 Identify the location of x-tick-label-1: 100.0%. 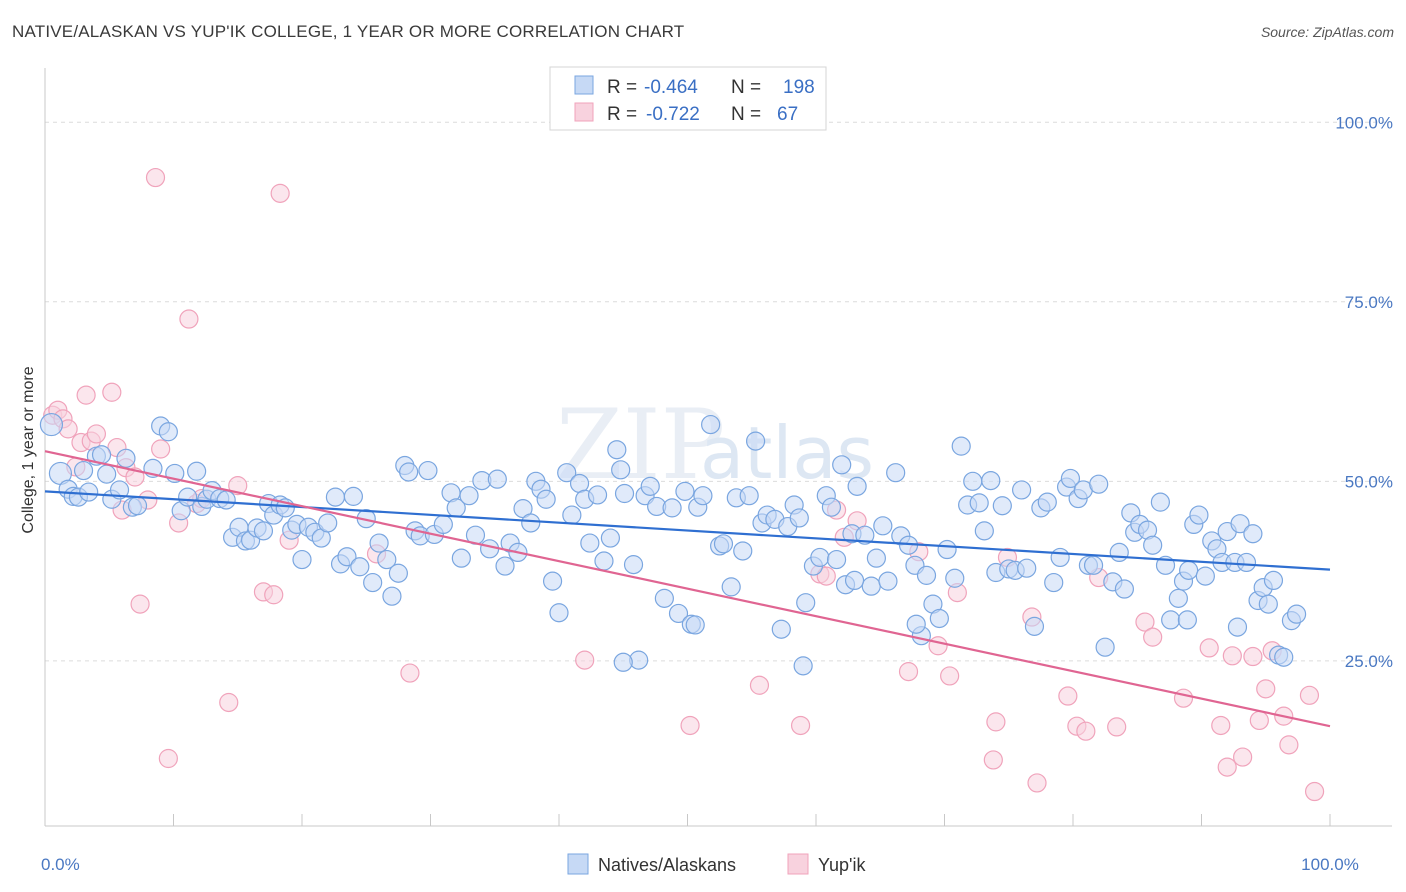
(1330, 864).